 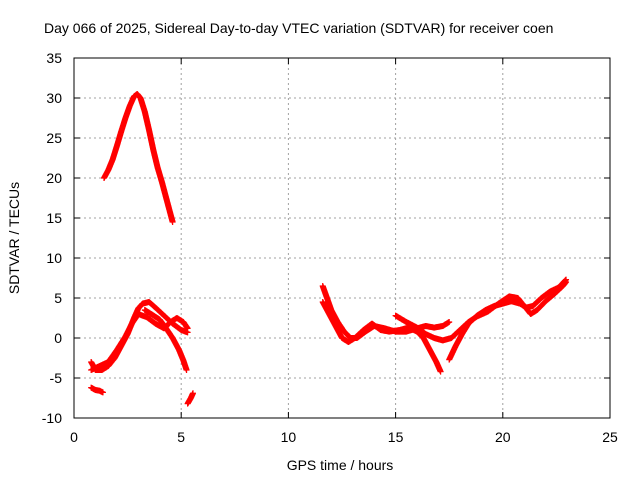 What do you see at coordinates (54, 98) in the screenshot?
I see `y-tick-label: 30` at bounding box center [54, 98].